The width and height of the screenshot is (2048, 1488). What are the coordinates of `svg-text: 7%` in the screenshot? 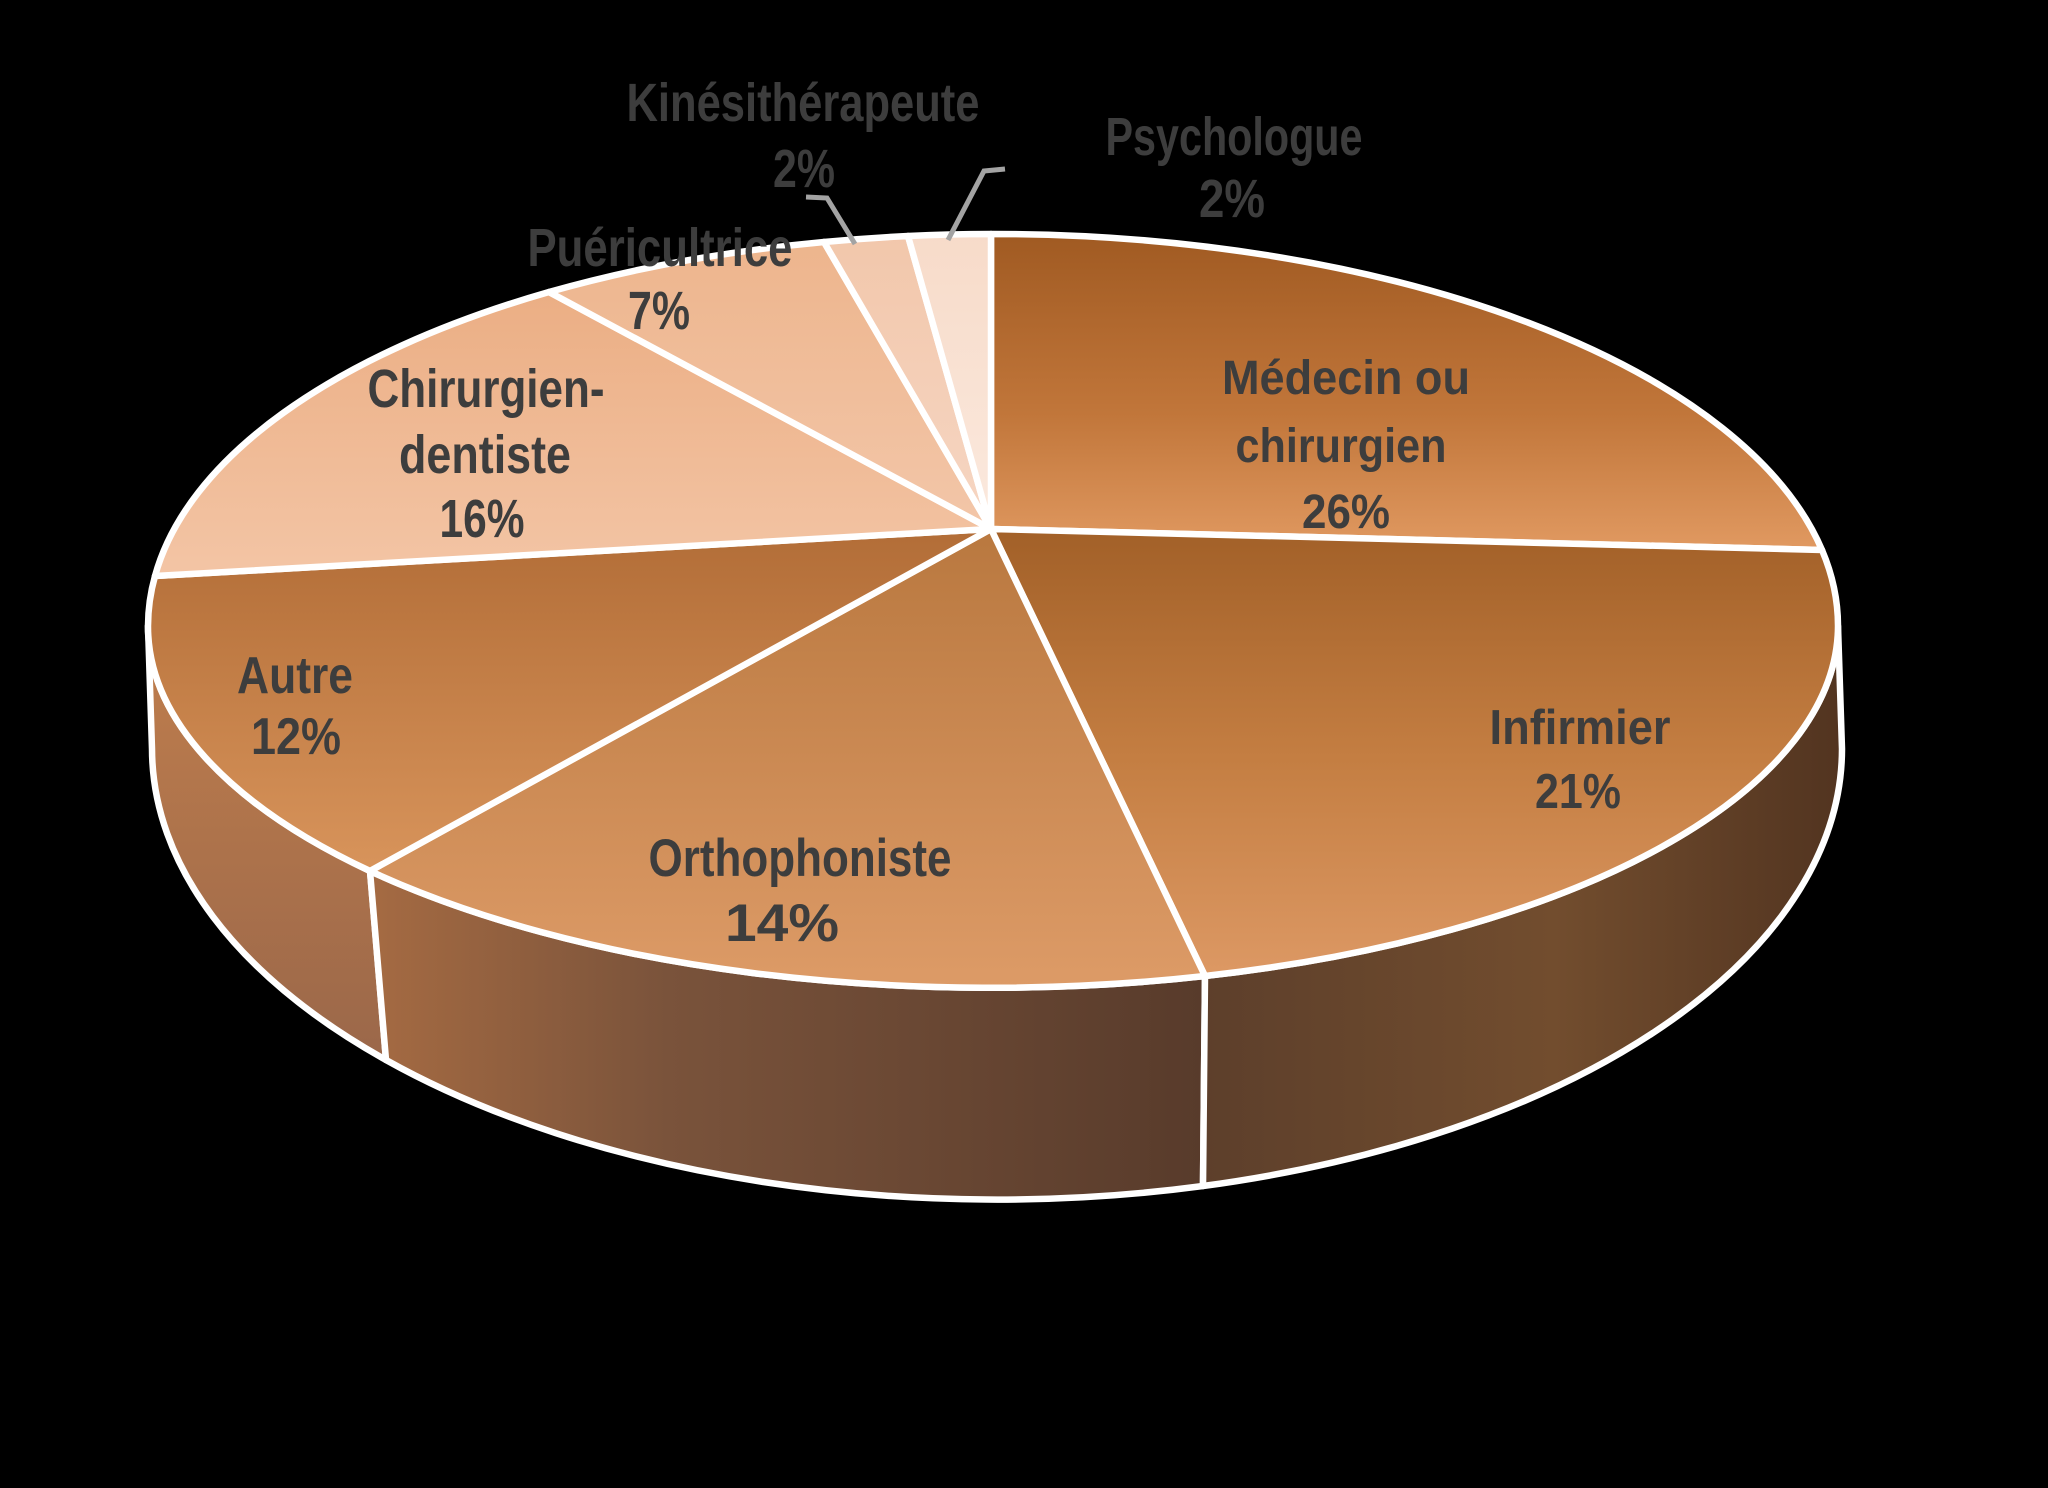 It's located at (659, 311).